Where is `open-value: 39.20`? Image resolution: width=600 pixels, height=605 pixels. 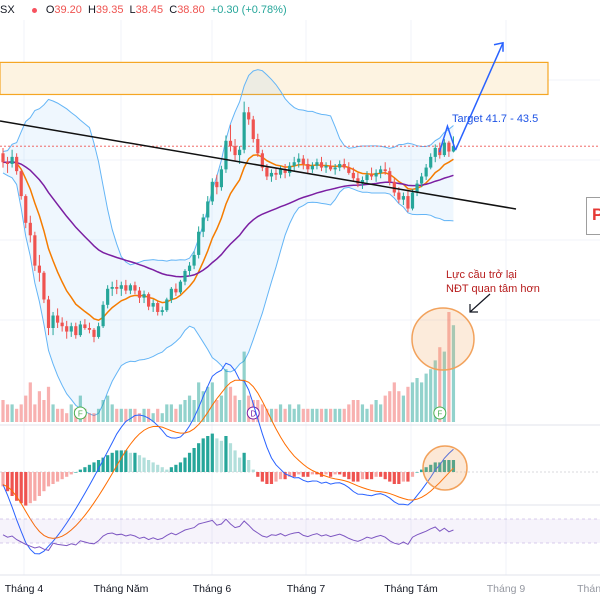
open-value: 39.20 is located at coordinates (68, 10).